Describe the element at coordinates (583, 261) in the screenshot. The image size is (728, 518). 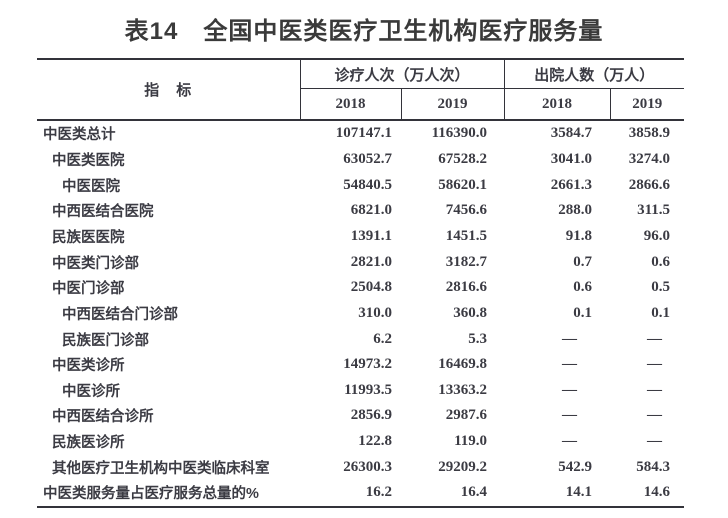
I see `value-cell: 0.7` at that location.